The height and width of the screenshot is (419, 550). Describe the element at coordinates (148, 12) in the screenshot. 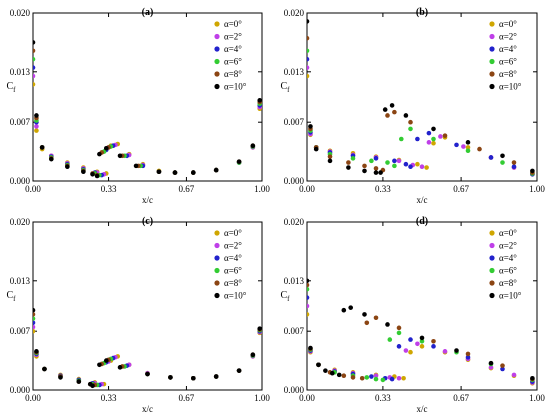

I see `panel-label: (a)` at that location.